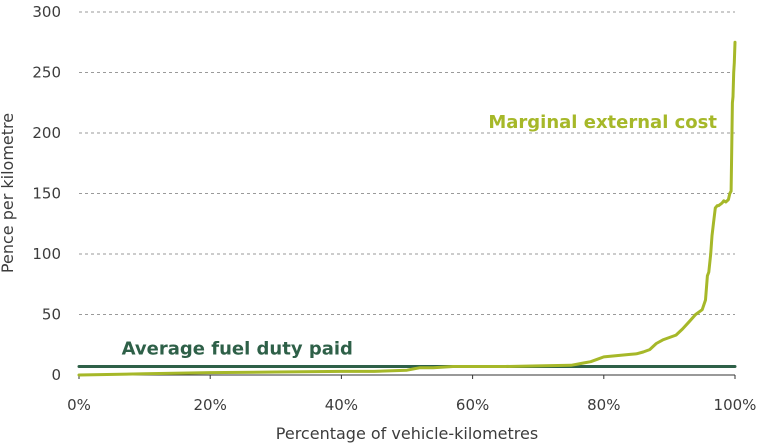 Image resolution: width=774 pixels, height=448 pixels. I want to click on y-axis-title: Pence per kilometre, so click(8, 193).